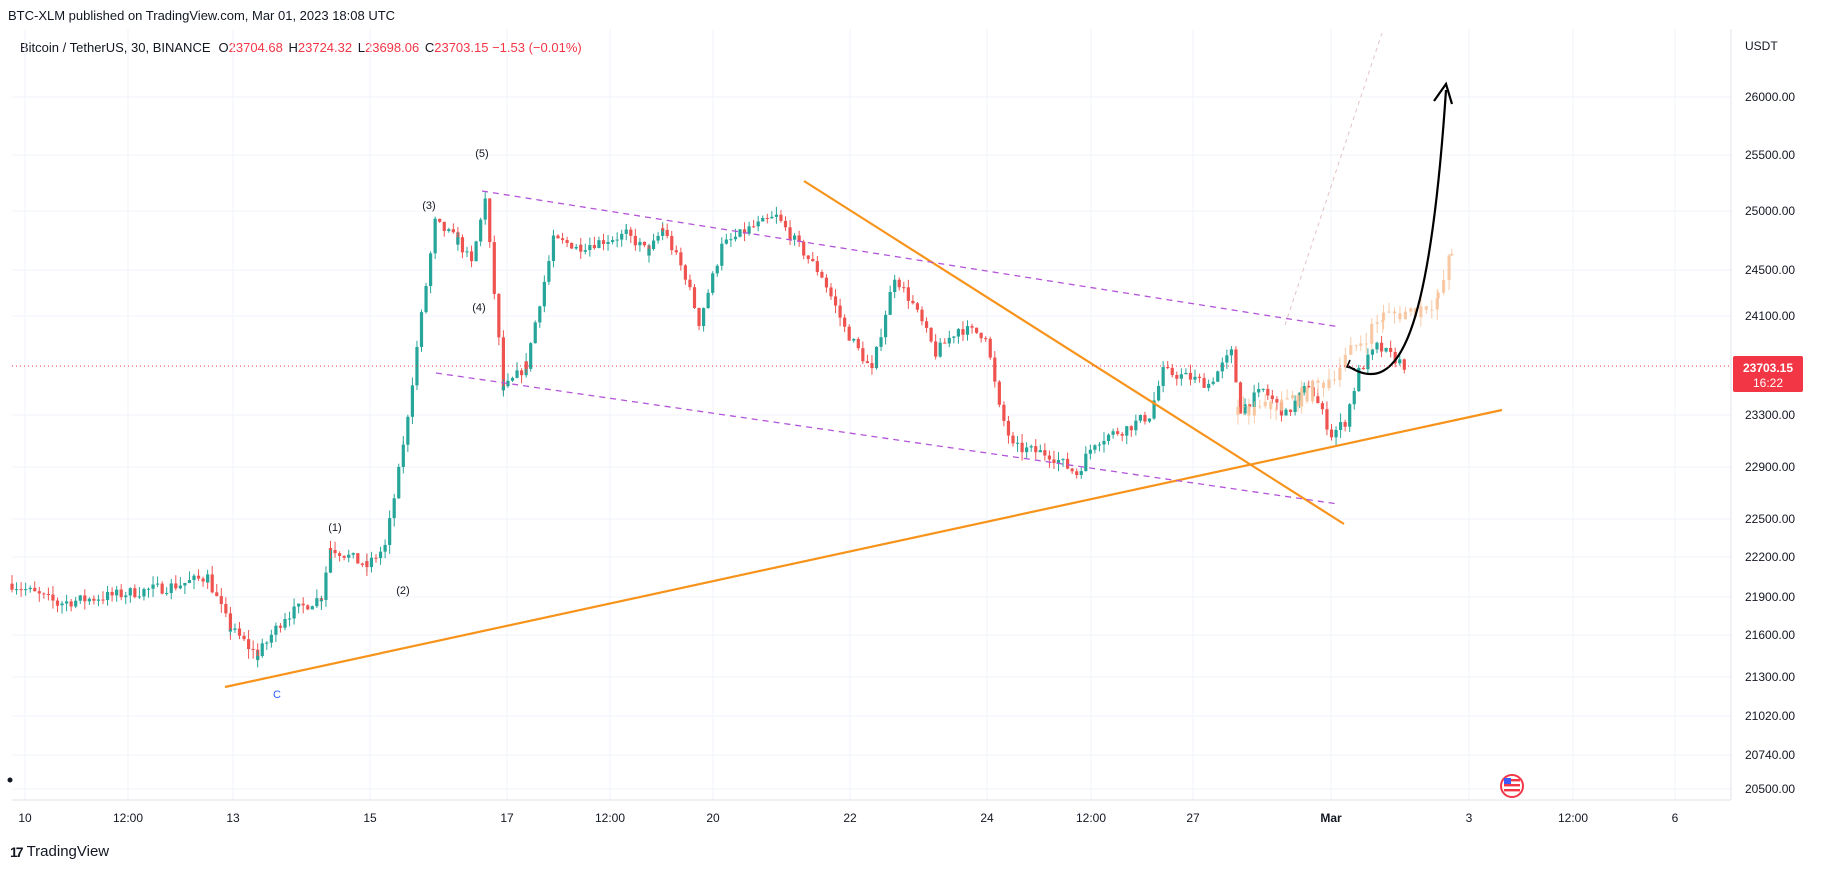 Image resolution: width=1822 pixels, height=871 pixels. I want to click on projection-guide-line, so click(1333, 179).